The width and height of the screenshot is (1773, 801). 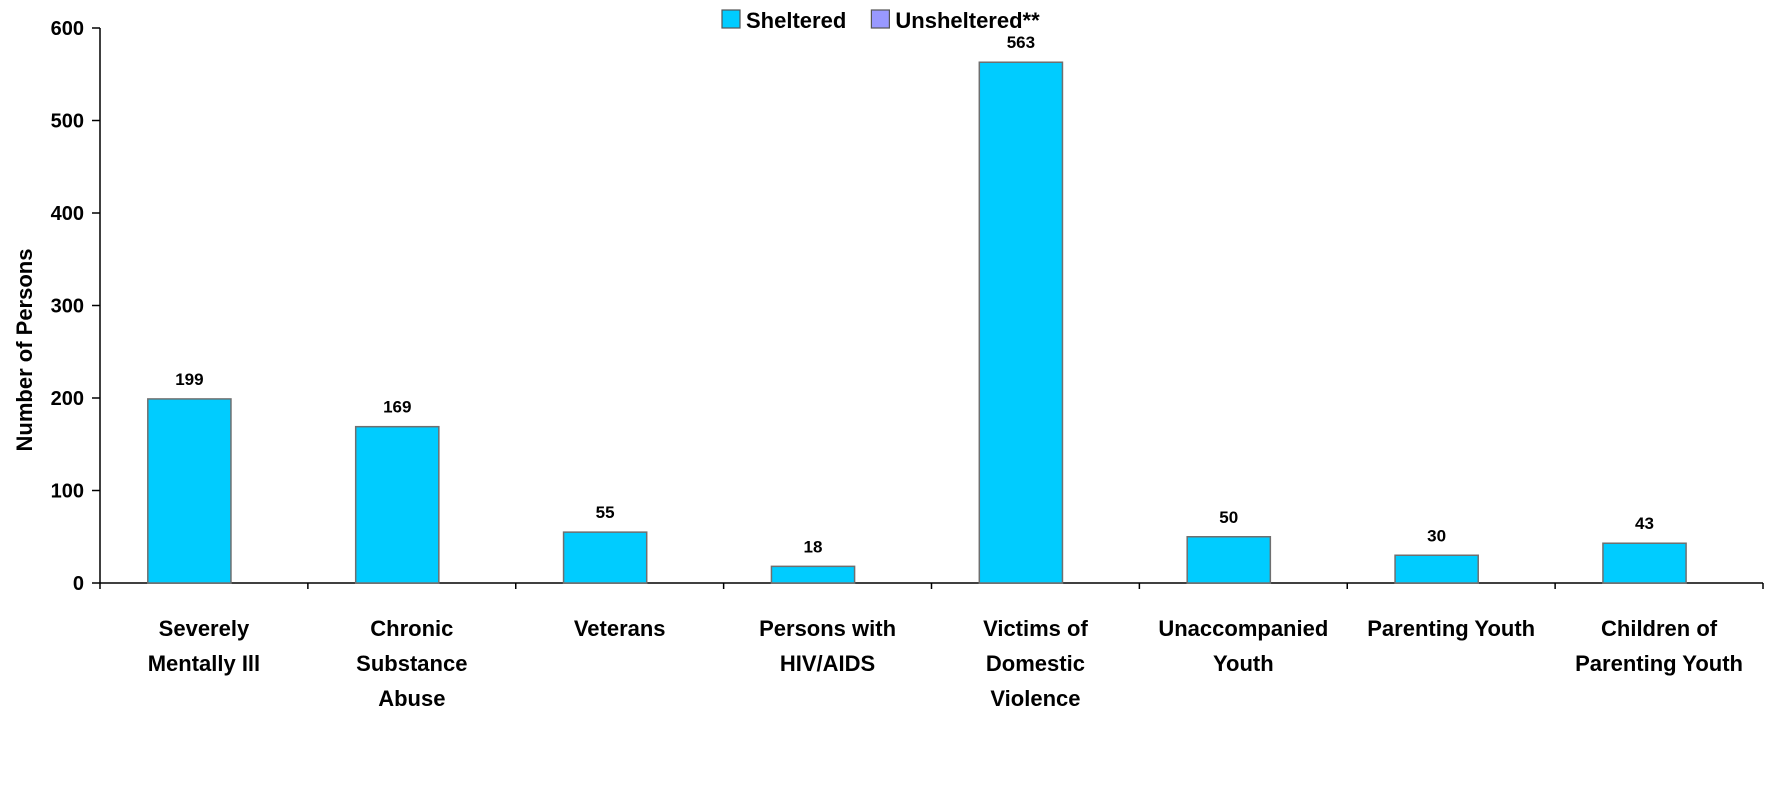 What do you see at coordinates (1228, 517) in the screenshot?
I see `data-label: 50` at bounding box center [1228, 517].